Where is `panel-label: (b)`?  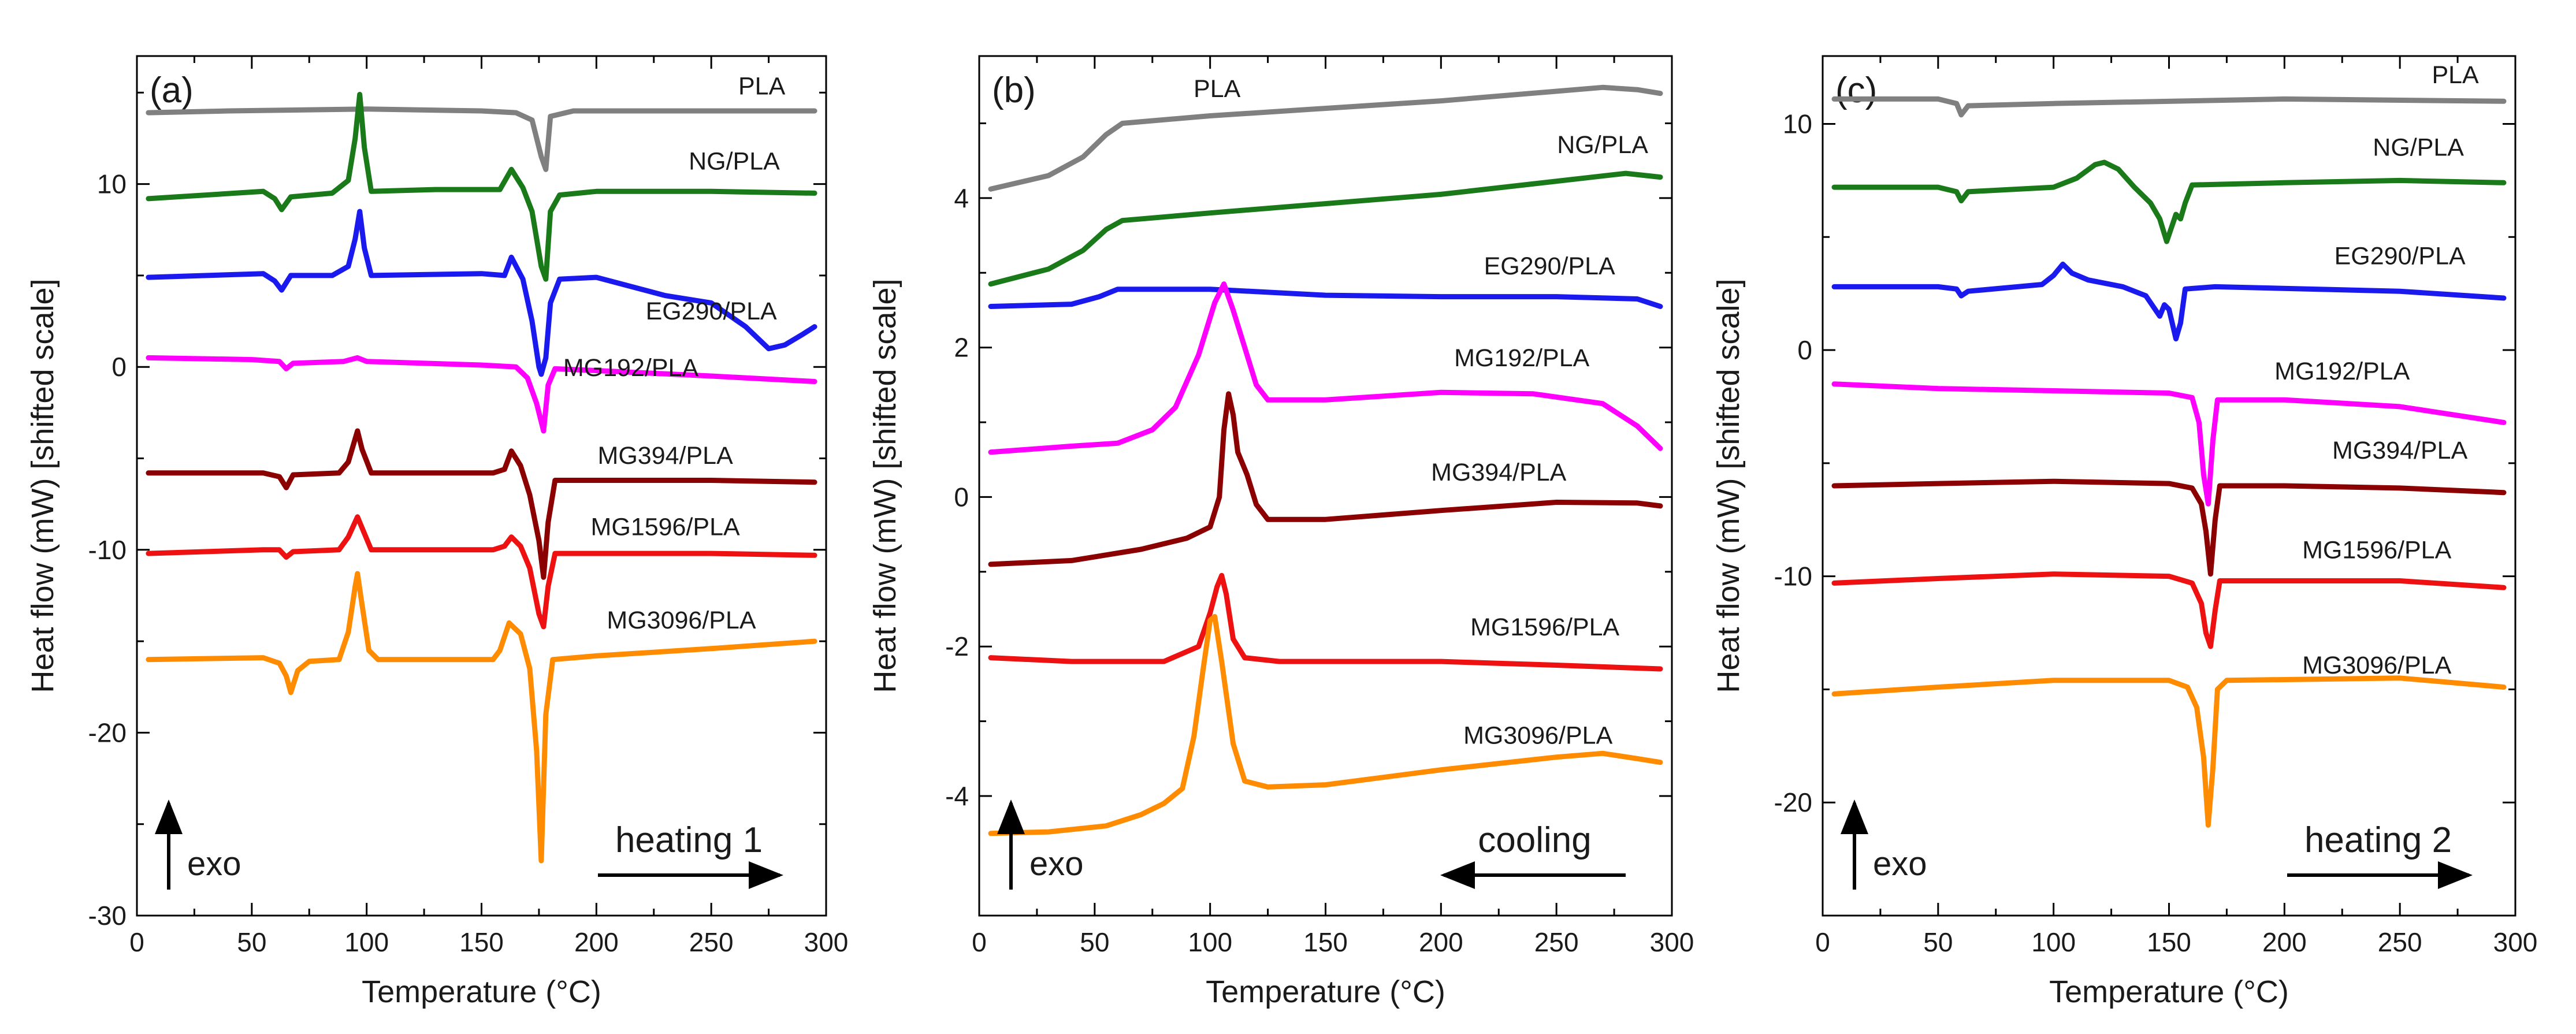
panel-label: (b) is located at coordinates (1014, 90).